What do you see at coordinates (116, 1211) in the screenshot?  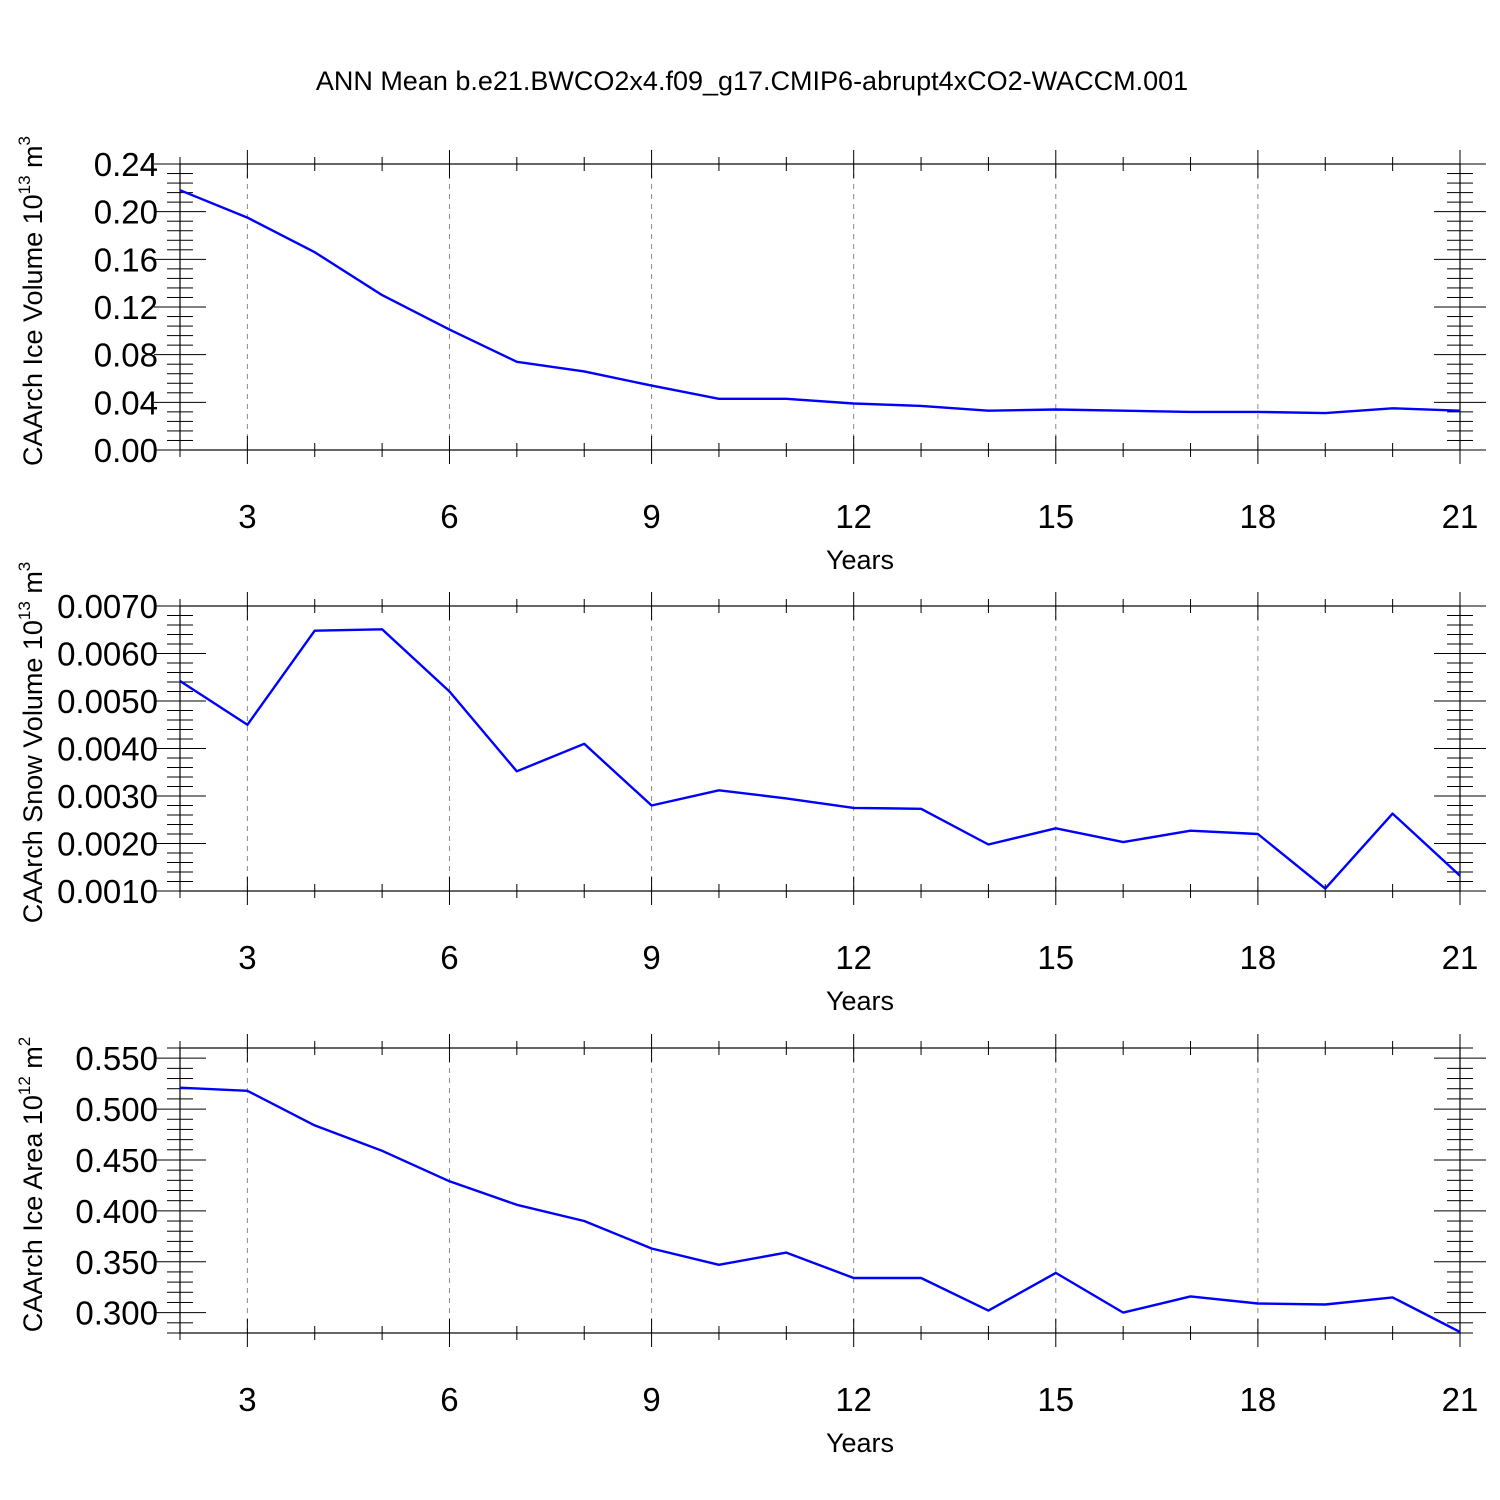 I see `y-tick-label: 0.400` at bounding box center [116, 1211].